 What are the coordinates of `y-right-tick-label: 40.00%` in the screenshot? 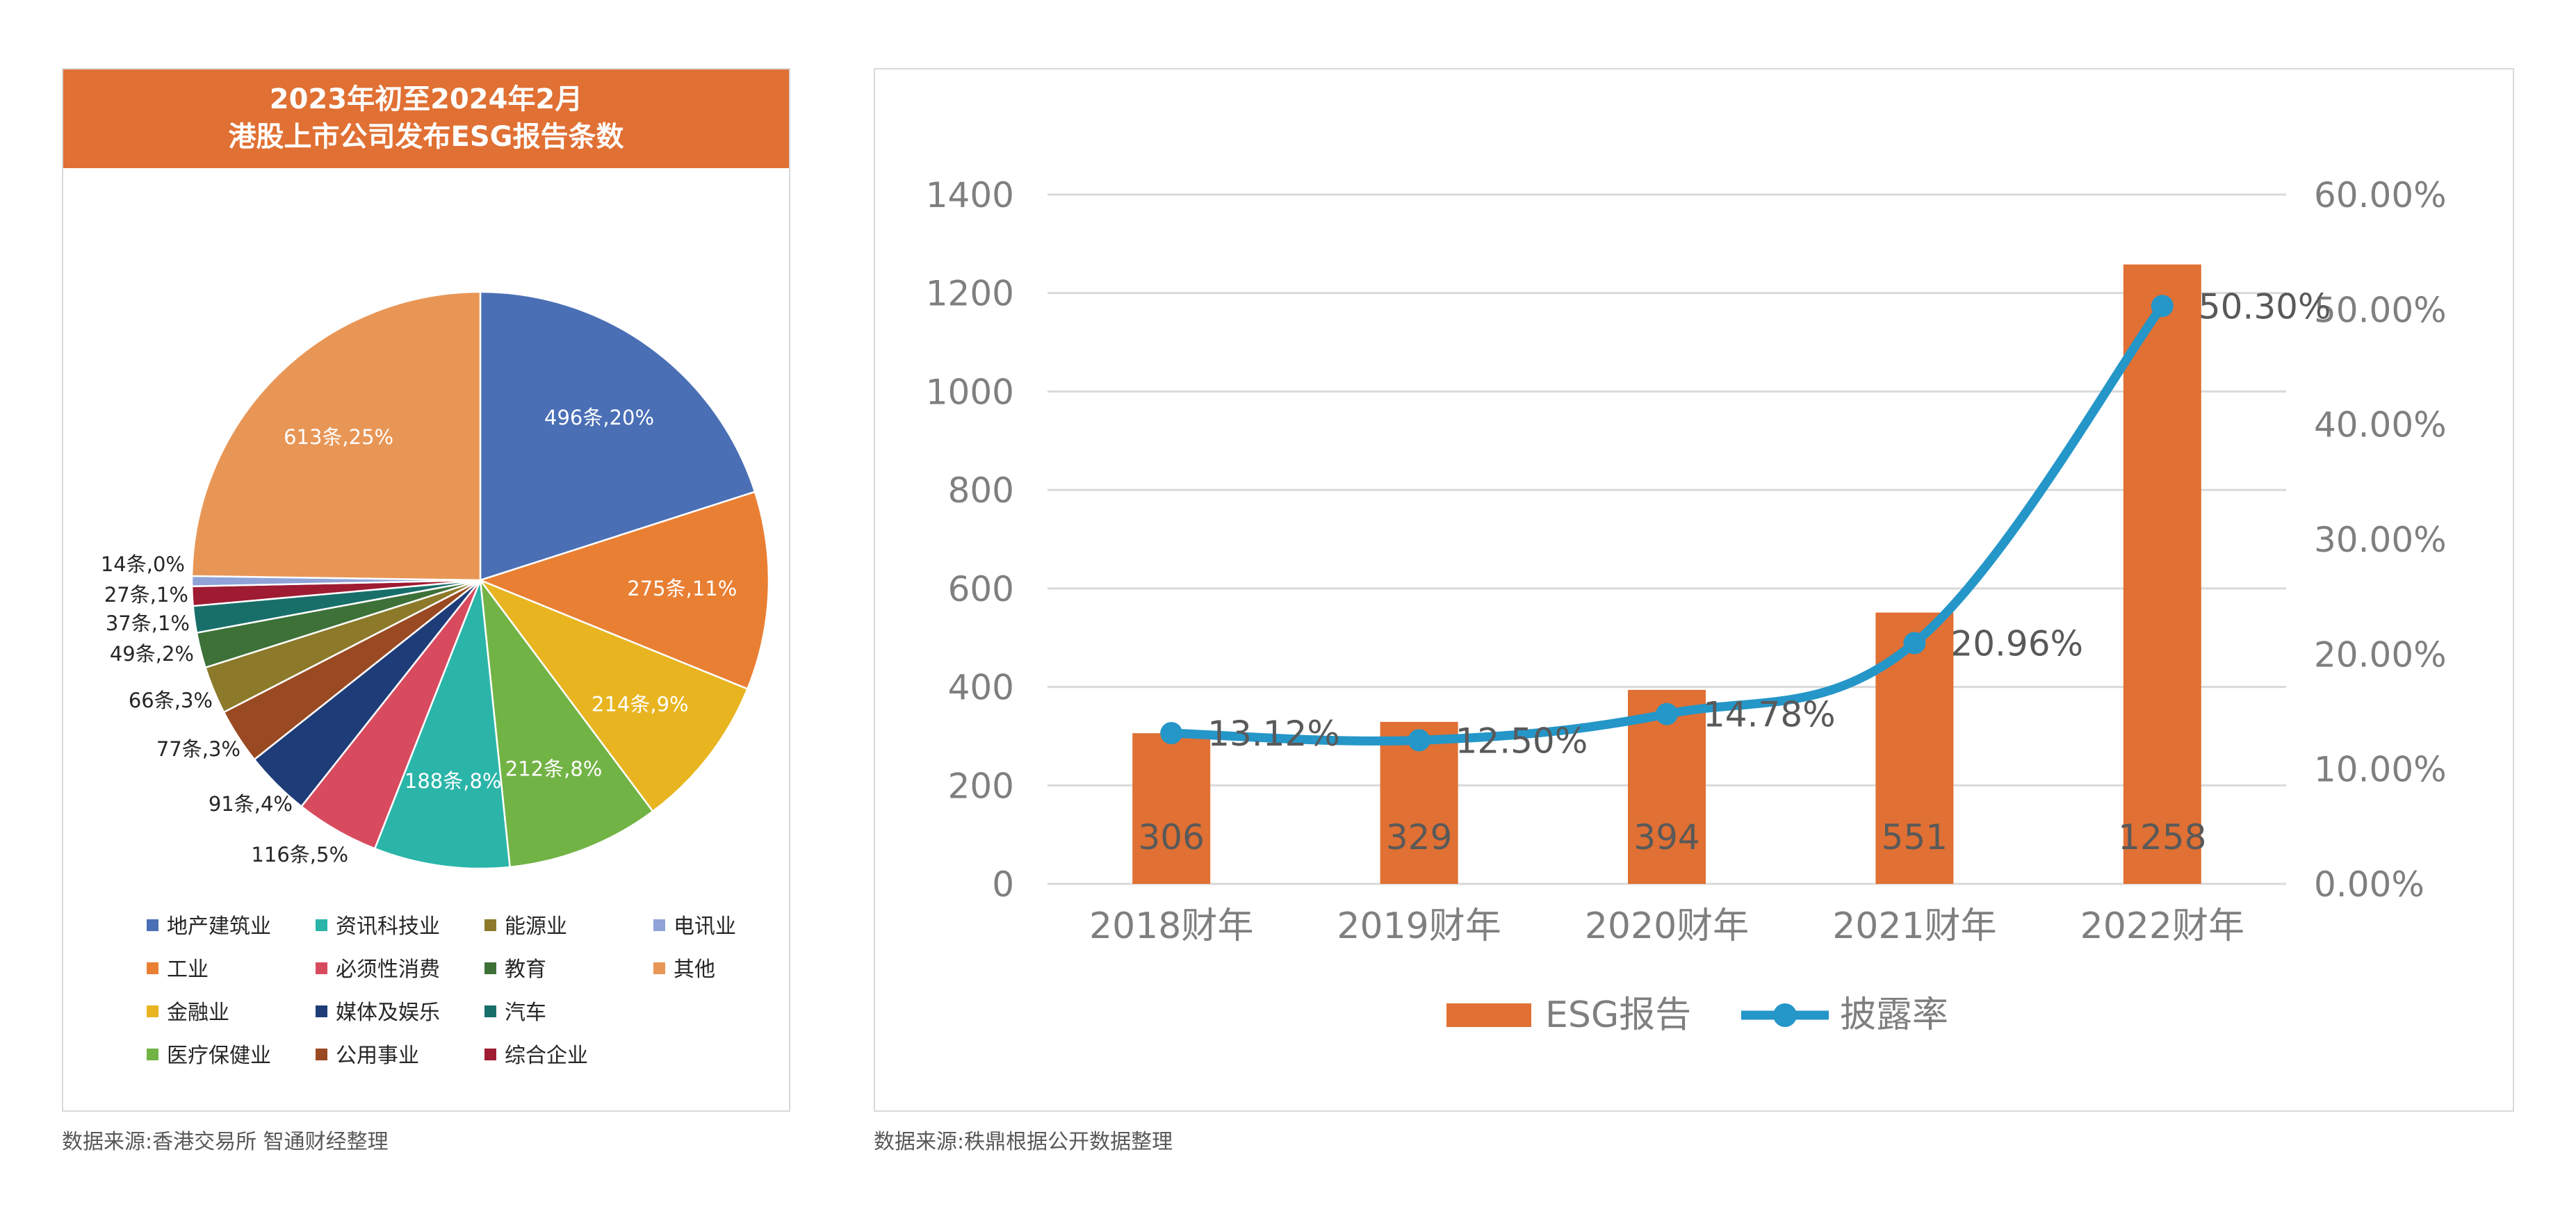 It's located at (2380, 425).